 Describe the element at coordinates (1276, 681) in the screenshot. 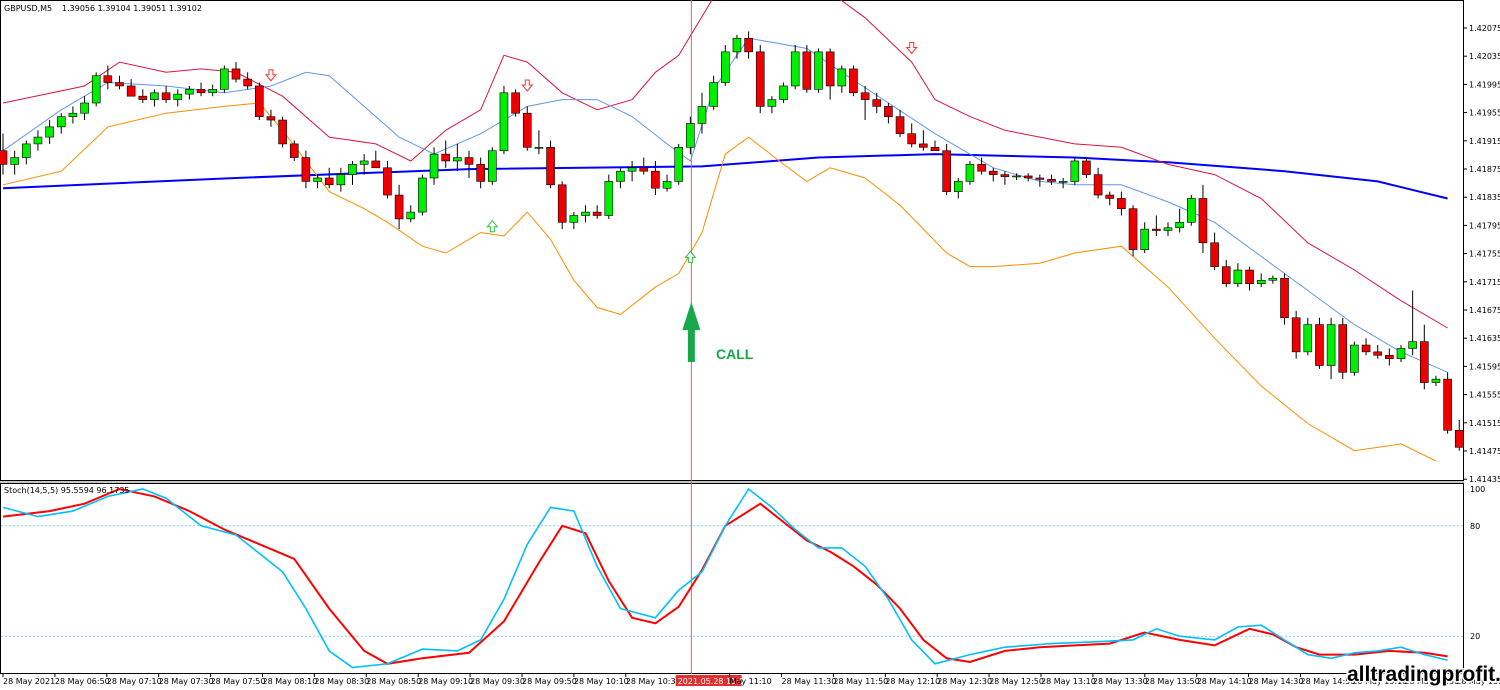

I see `time-tick-label: 28 May 14:30` at that location.